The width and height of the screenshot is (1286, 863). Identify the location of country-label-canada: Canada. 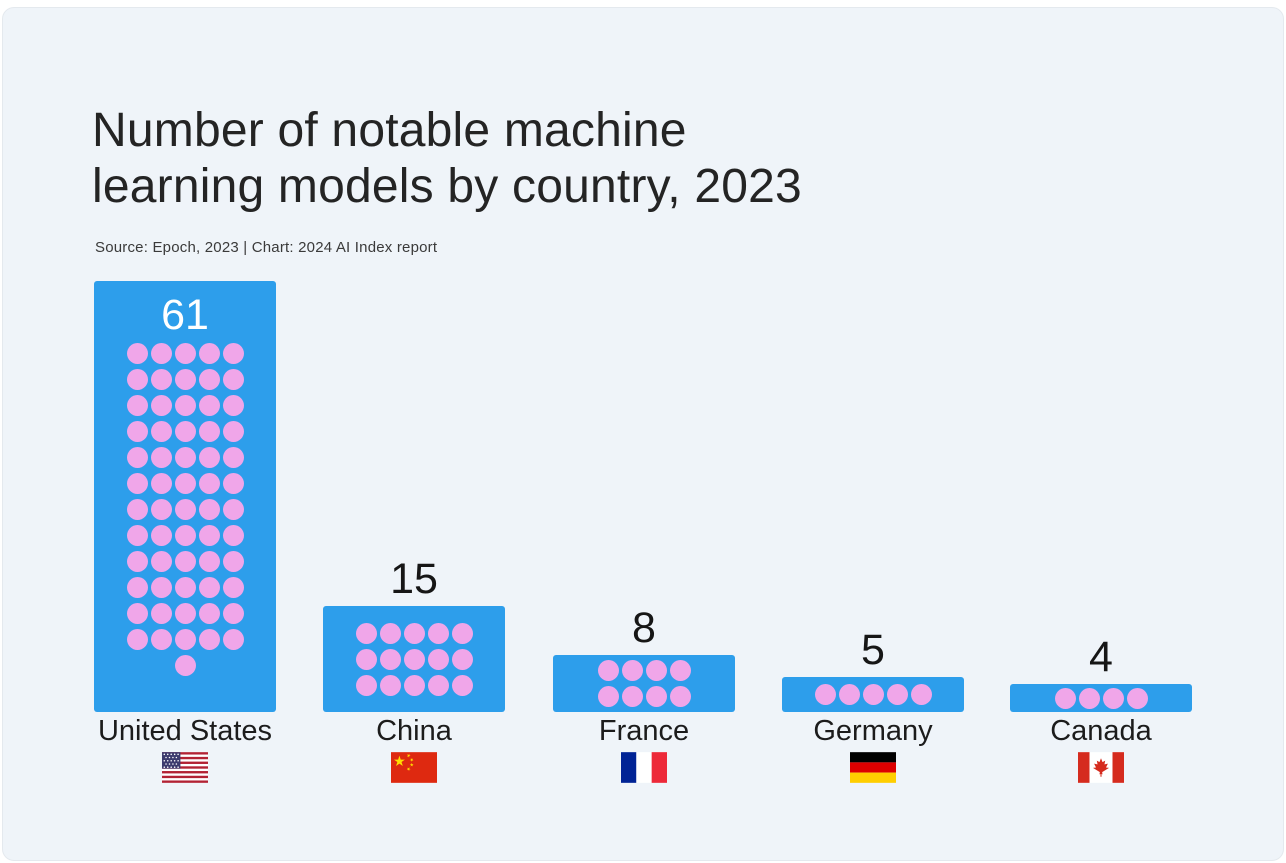
(1101, 731).